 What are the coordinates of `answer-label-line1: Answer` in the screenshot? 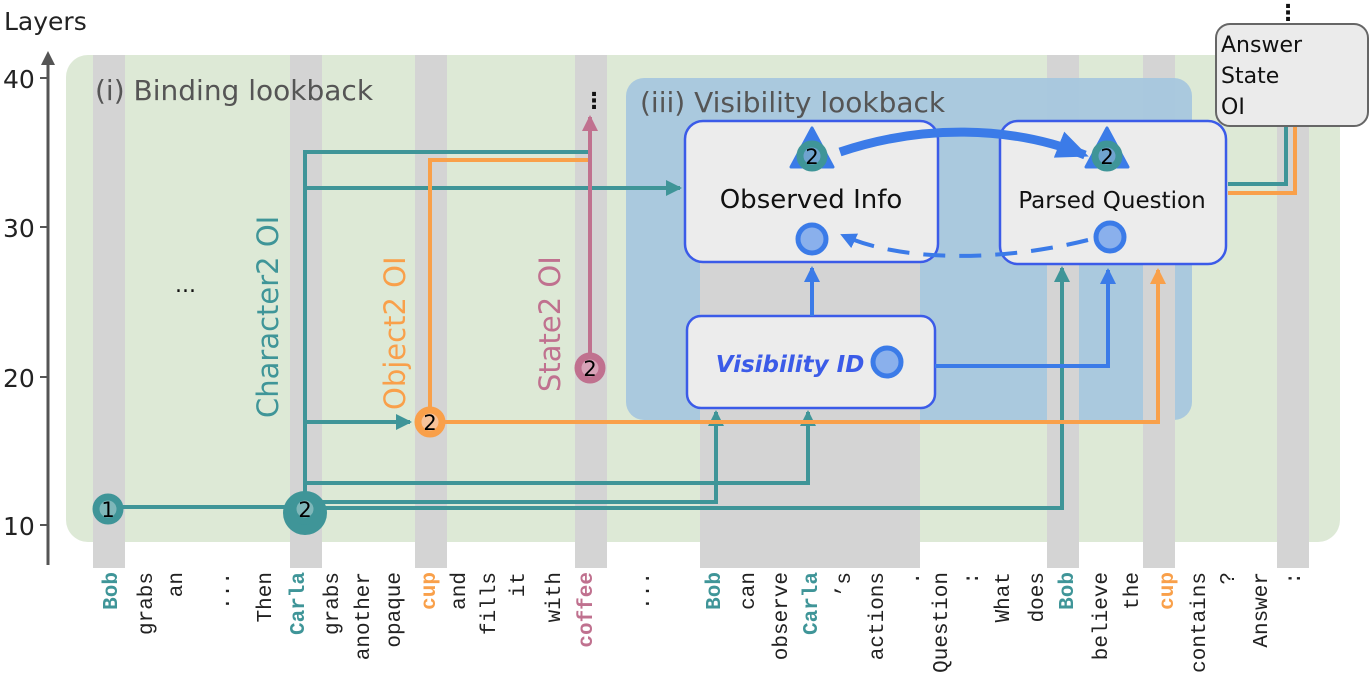 It's located at (1262, 45).